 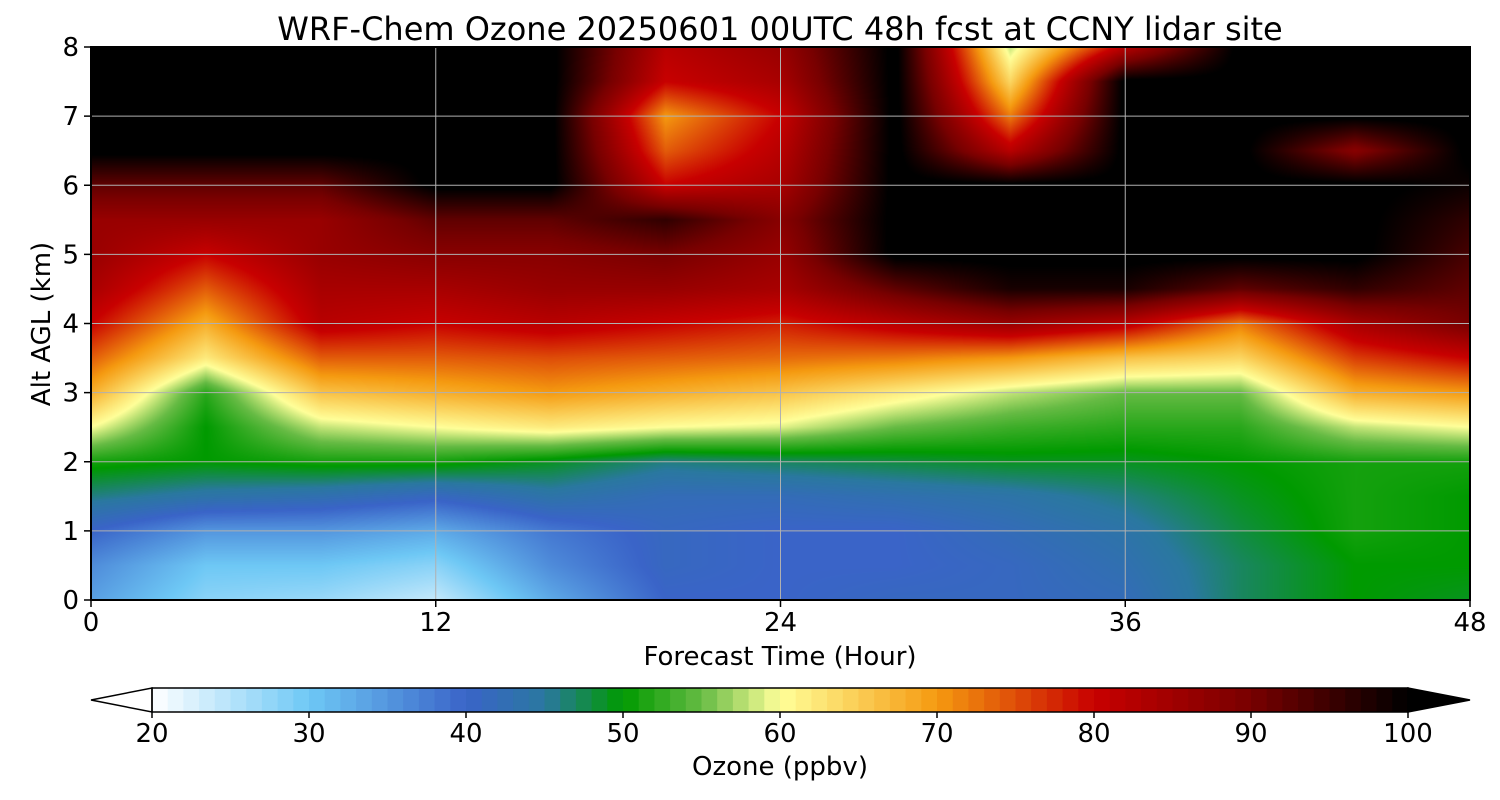 I want to click on y-tick-label: 2, so click(x=70, y=463).